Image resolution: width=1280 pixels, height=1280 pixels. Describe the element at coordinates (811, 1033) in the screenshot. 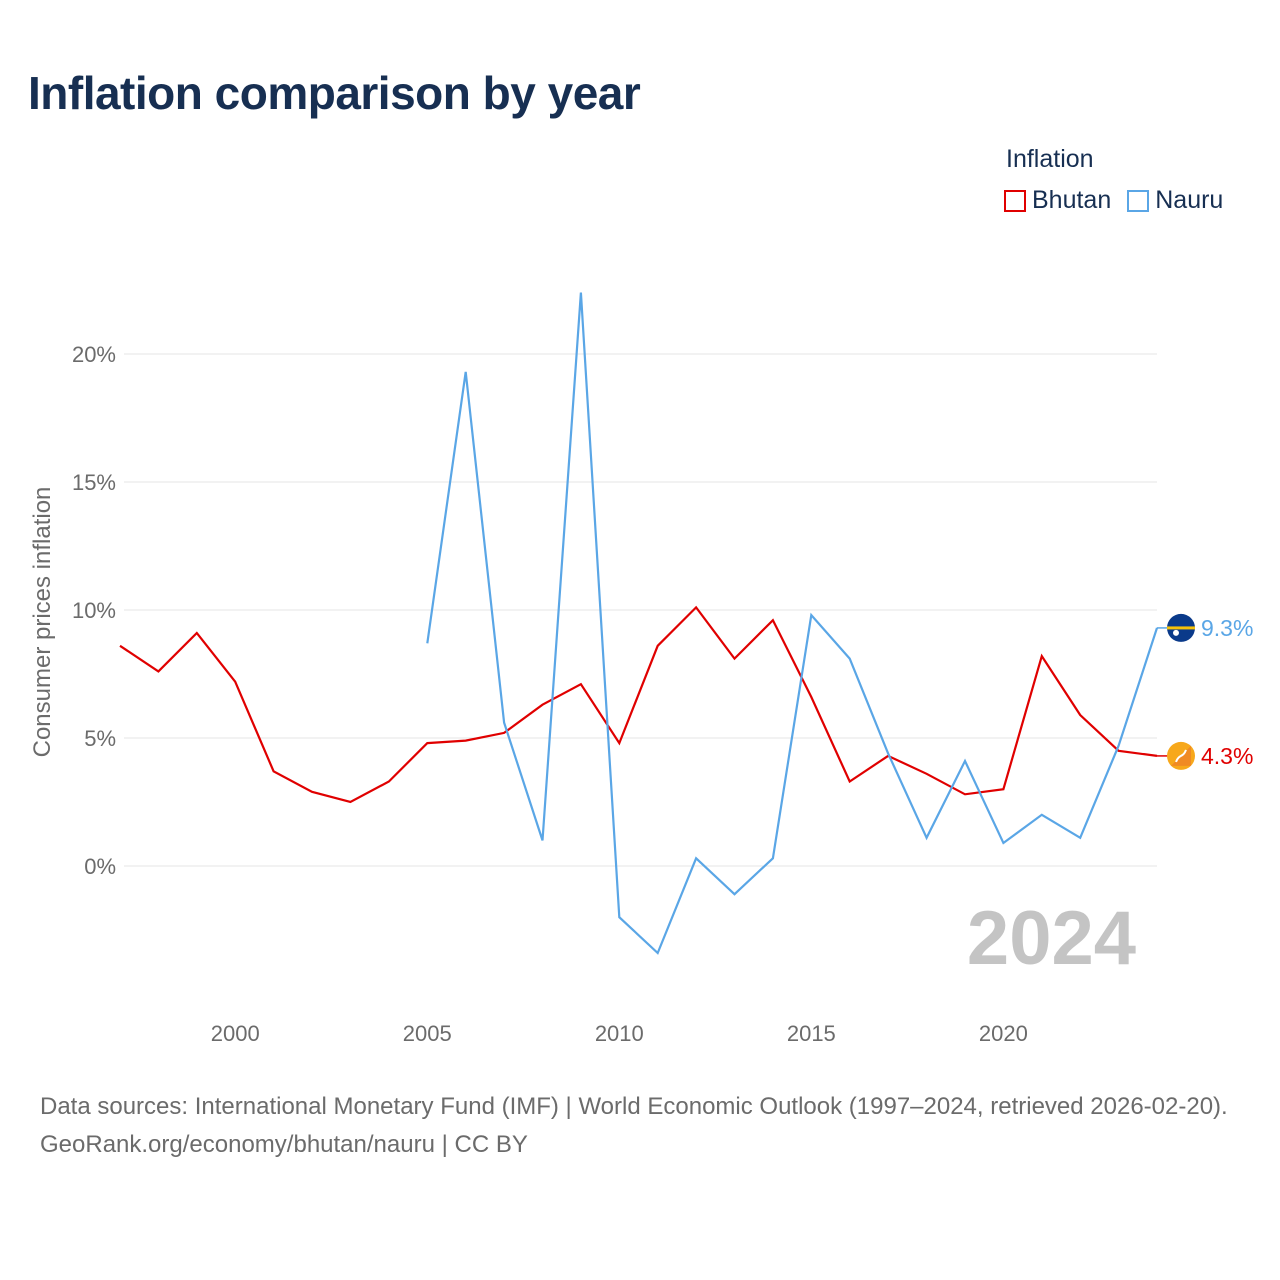

I see `x-tick-label: 2015` at that location.